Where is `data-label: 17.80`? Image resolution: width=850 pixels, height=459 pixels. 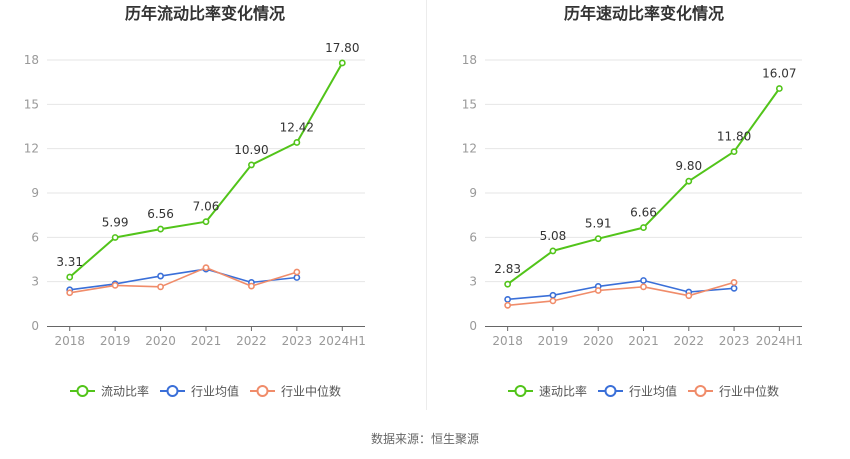
data-label: 17.80 is located at coordinates (342, 48).